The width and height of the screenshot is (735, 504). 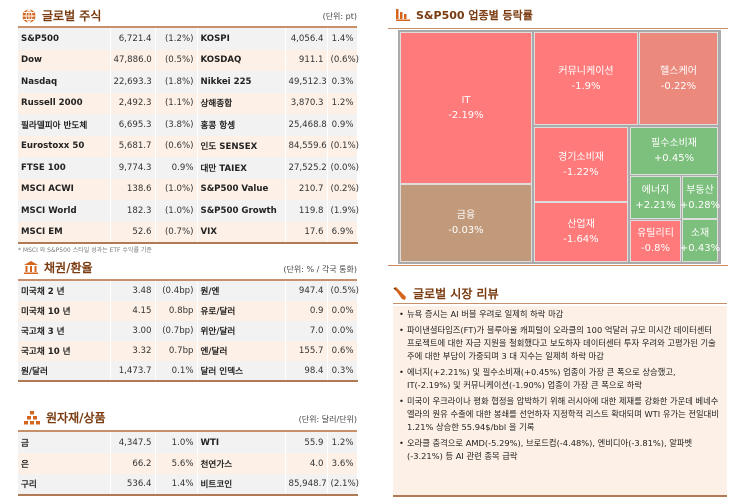 What do you see at coordinates (560, 314) in the screenshot?
I see `review-item: 뉴욕 증시는 AI 버블 우려로 일제히 하락 마감` at bounding box center [560, 314].